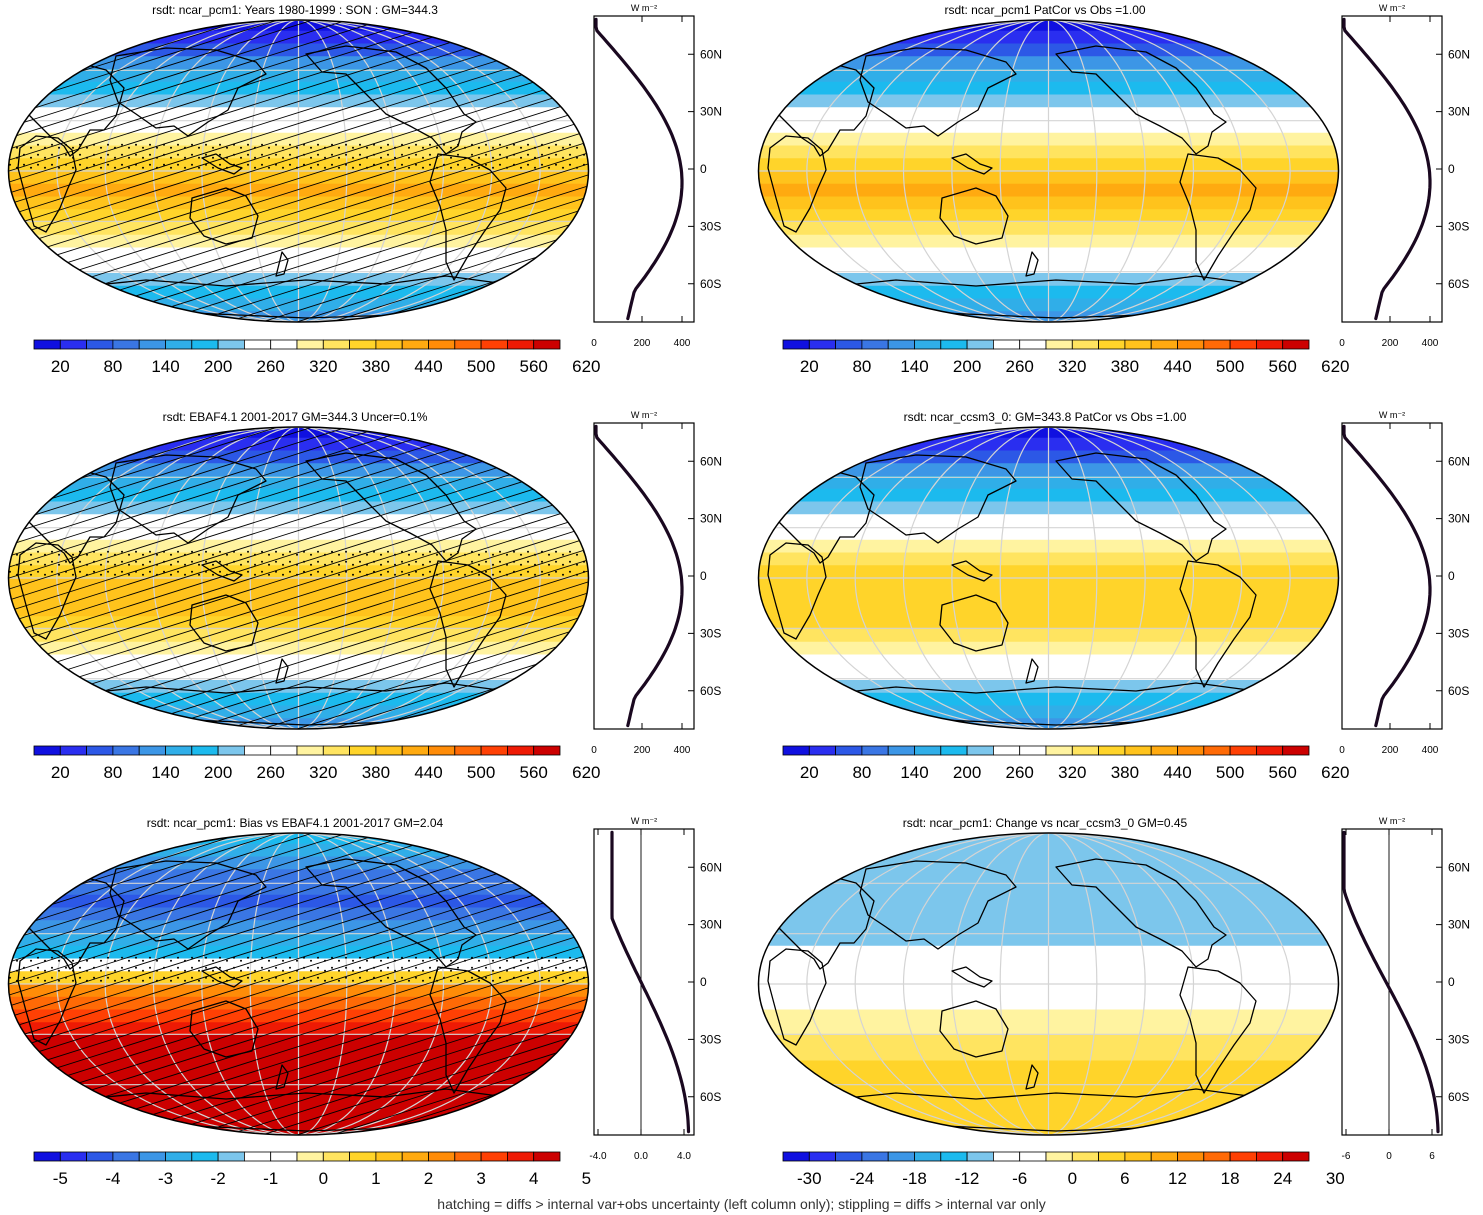 The height and width of the screenshot is (1215, 1483). I want to click on profile-lat-label: 60S, so click(1458, 691).